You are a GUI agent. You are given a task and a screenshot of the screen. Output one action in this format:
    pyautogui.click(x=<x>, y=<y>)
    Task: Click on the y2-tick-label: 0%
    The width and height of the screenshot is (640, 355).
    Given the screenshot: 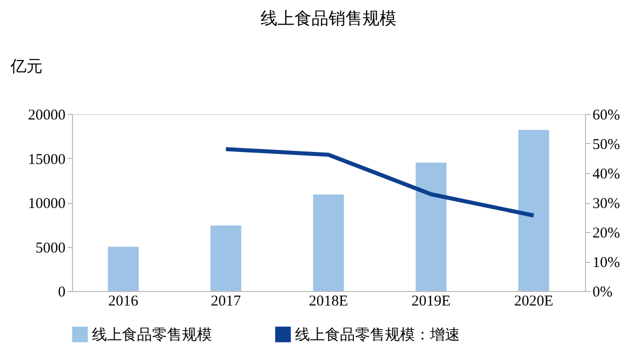 What is the action you would take?
    pyautogui.click(x=602, y=292)
    